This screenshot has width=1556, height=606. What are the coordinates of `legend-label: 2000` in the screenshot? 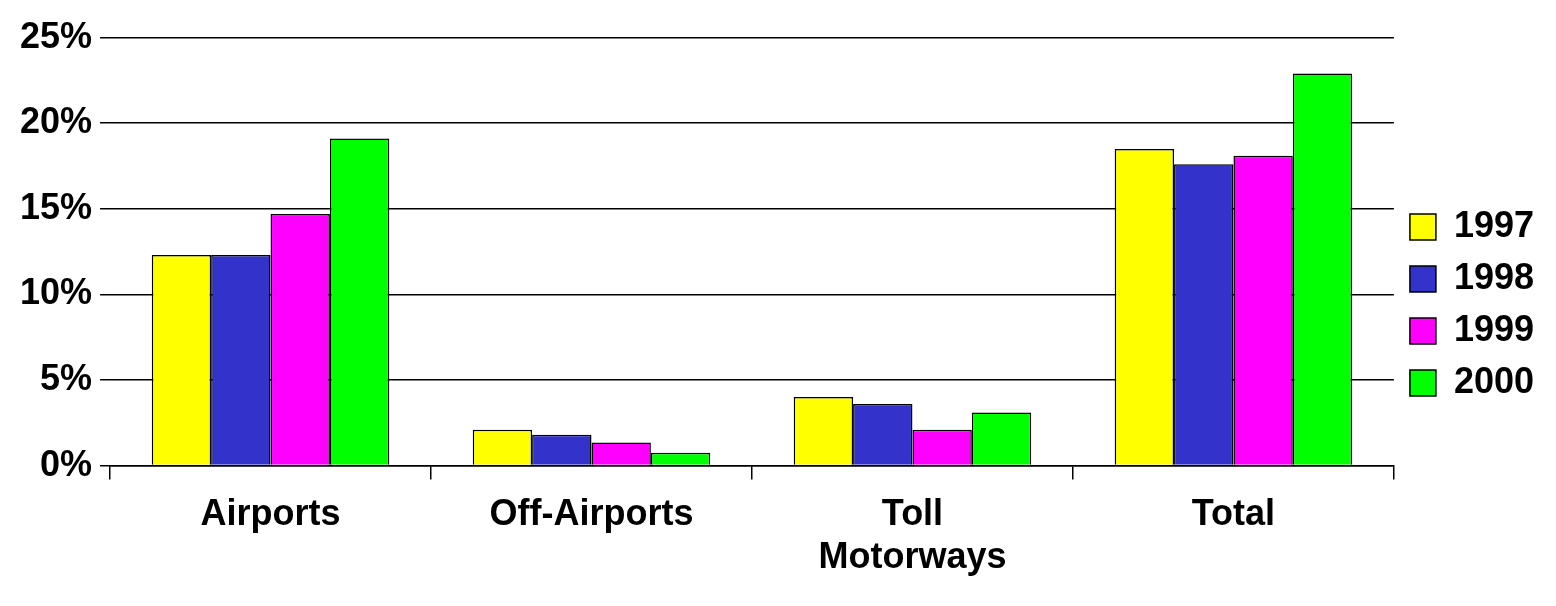 It's located at (1494, 380).